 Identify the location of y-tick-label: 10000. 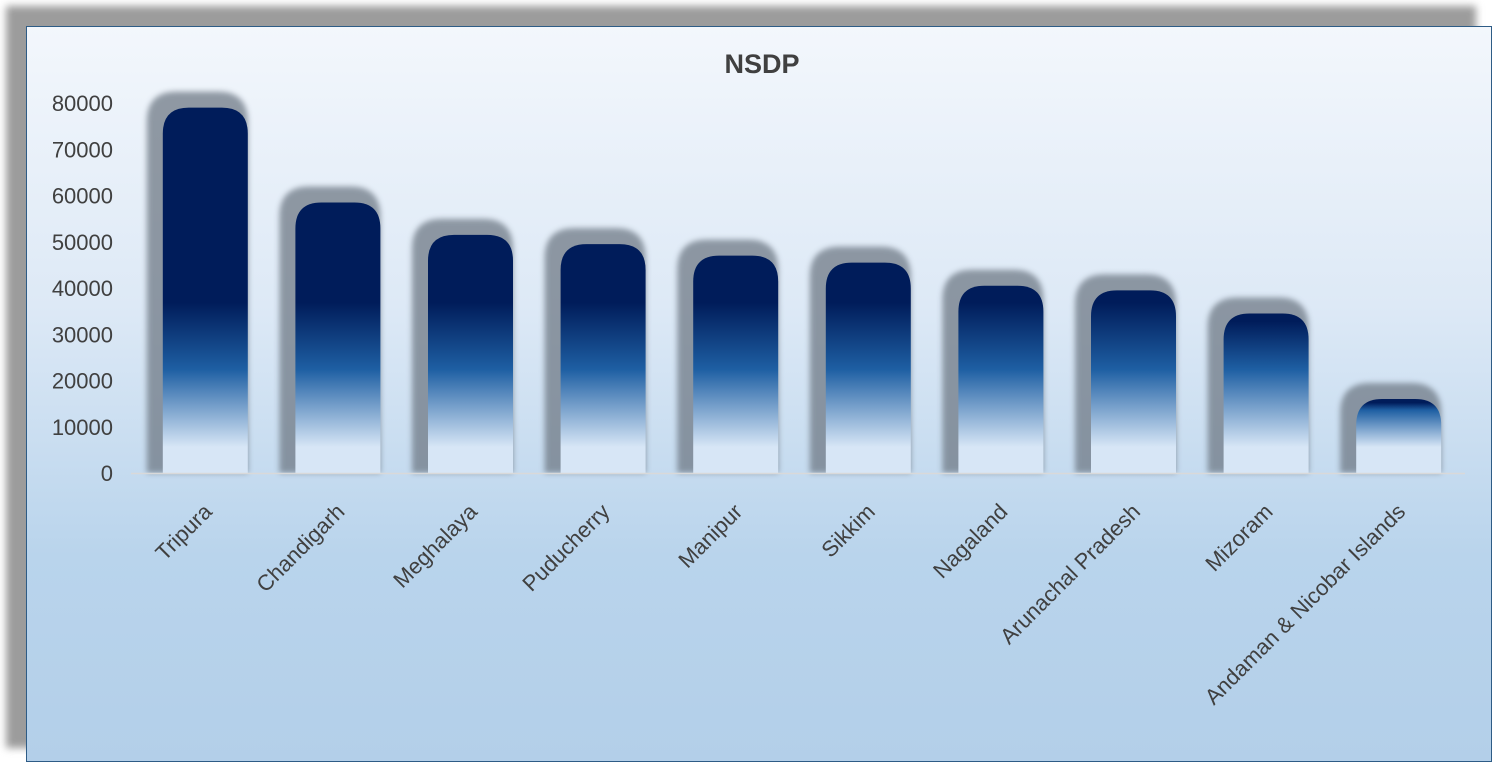
(82, 427).